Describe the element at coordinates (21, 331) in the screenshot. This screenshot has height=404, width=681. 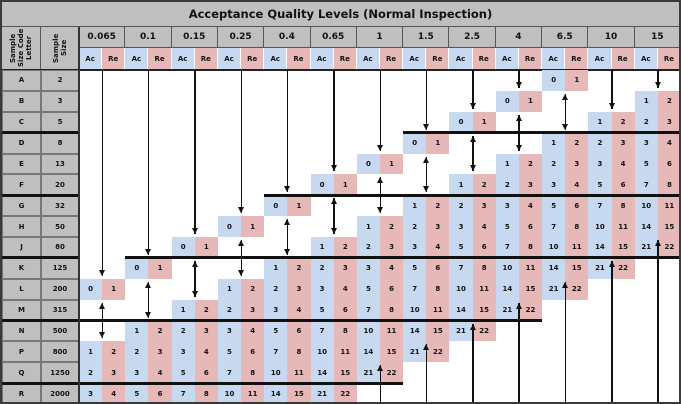
I see `code-letter-N: N` at that location.